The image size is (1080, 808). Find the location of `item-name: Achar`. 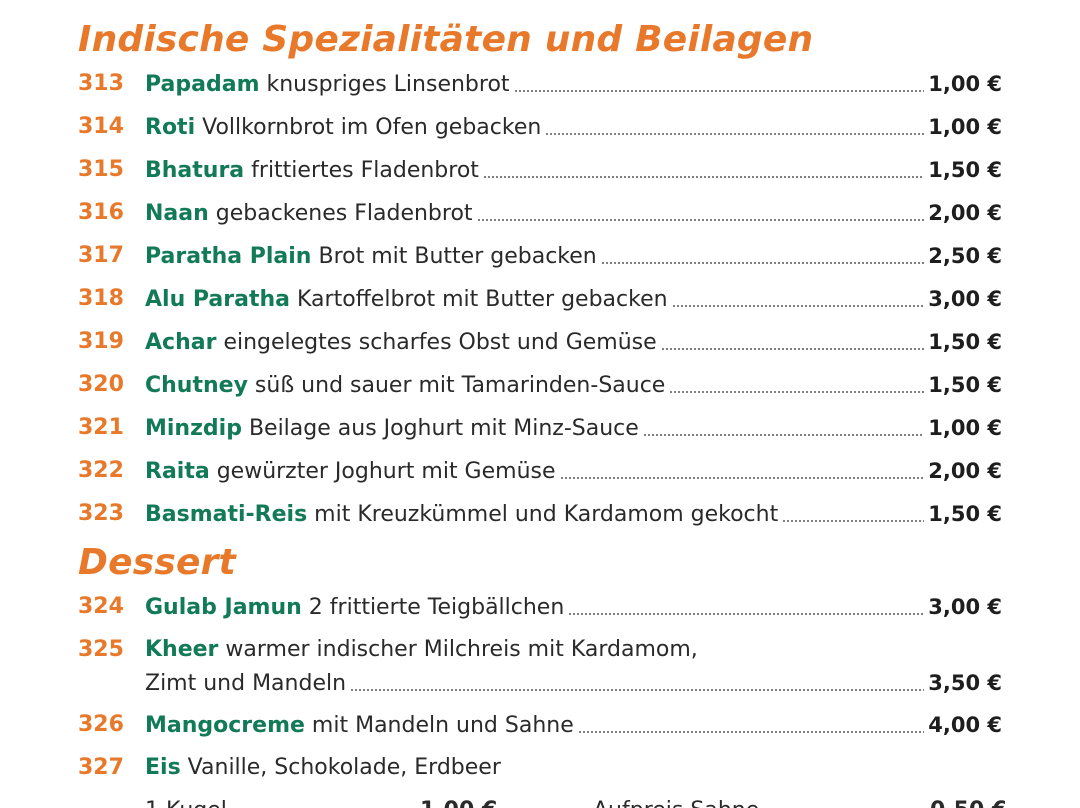

item-name: Achar is located at coordinates (181, 342).